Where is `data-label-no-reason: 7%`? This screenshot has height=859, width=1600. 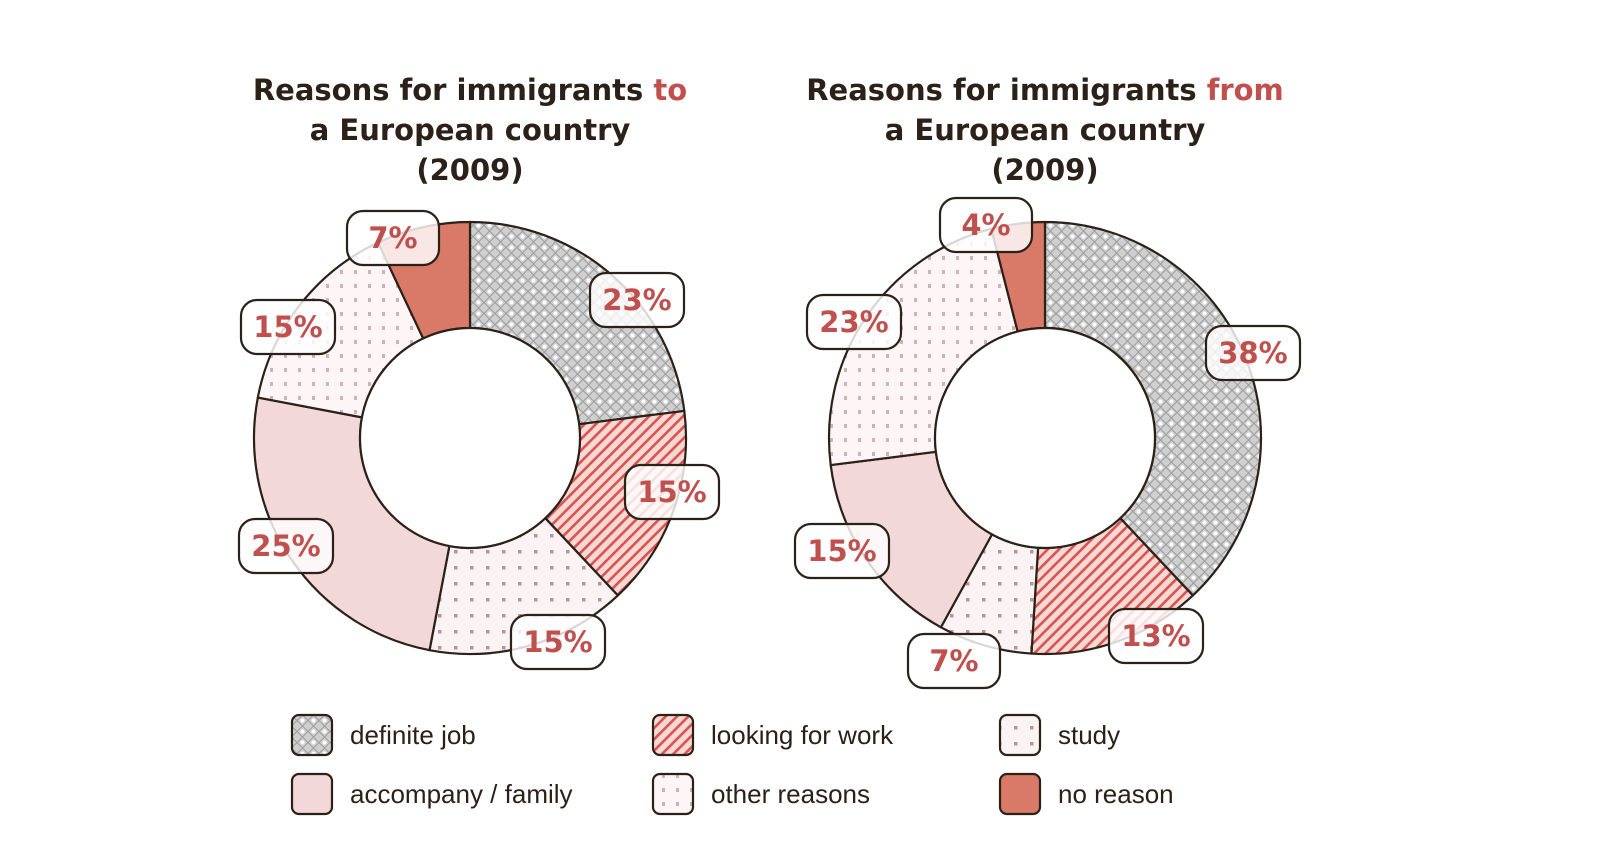 data-label-no-reason: 7% is located at coordinates (393, 238).